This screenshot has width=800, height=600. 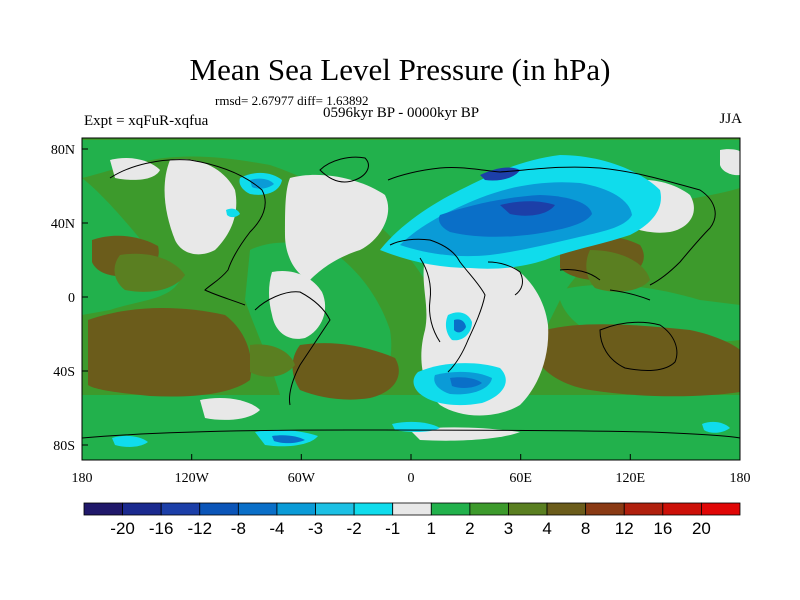 I want to click on x-tick-label: 120E, so click(x=631, y=478).